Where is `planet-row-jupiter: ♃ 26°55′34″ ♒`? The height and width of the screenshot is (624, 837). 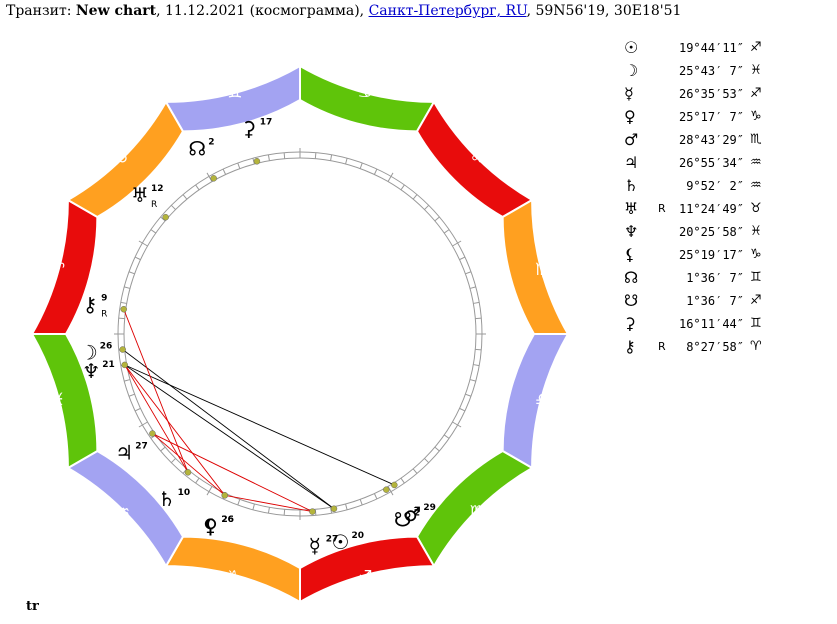 planet-row-jupiter: ♃ 26°55′34″ ♒ is located at coordinates (697, 162).